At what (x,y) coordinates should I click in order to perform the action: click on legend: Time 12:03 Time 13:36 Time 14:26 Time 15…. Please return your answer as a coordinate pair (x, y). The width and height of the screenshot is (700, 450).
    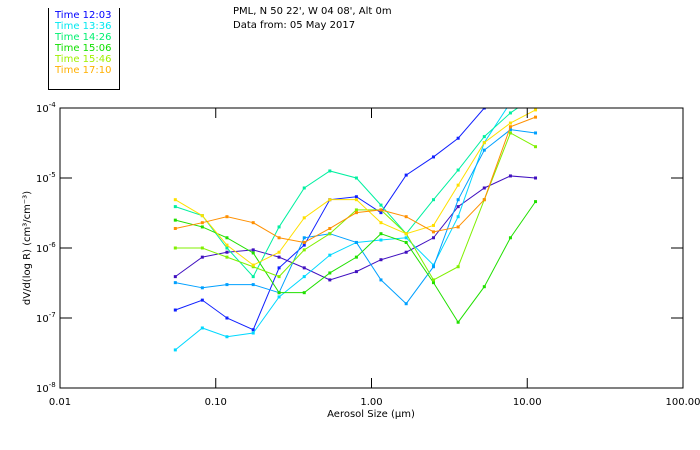
    Looking at the image, I should click on (84, 49).